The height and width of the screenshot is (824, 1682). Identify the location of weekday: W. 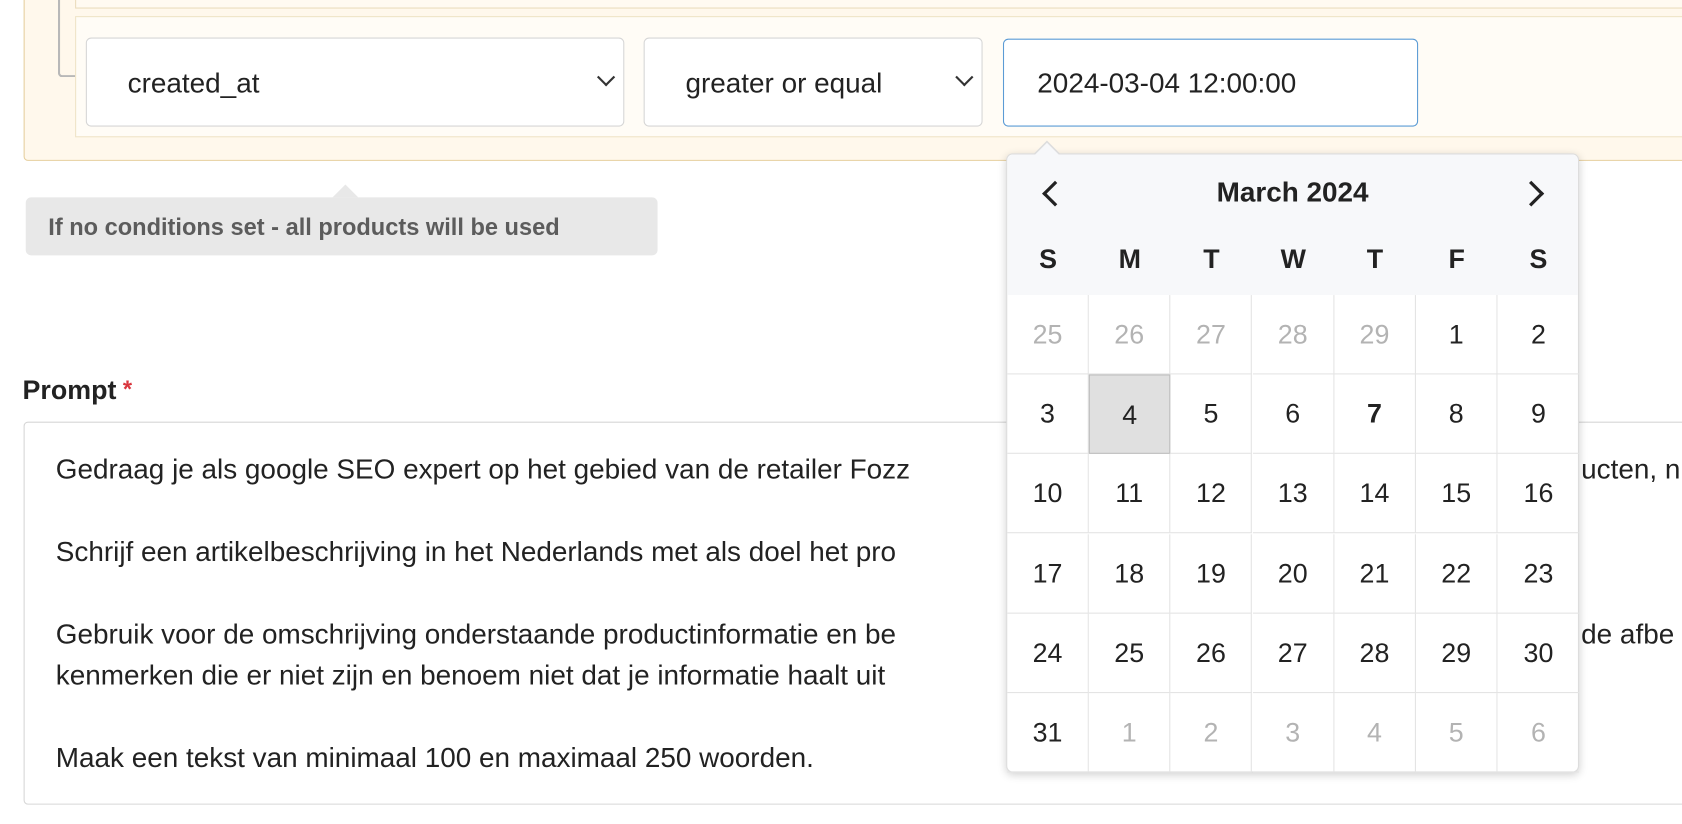
(1293, 259).